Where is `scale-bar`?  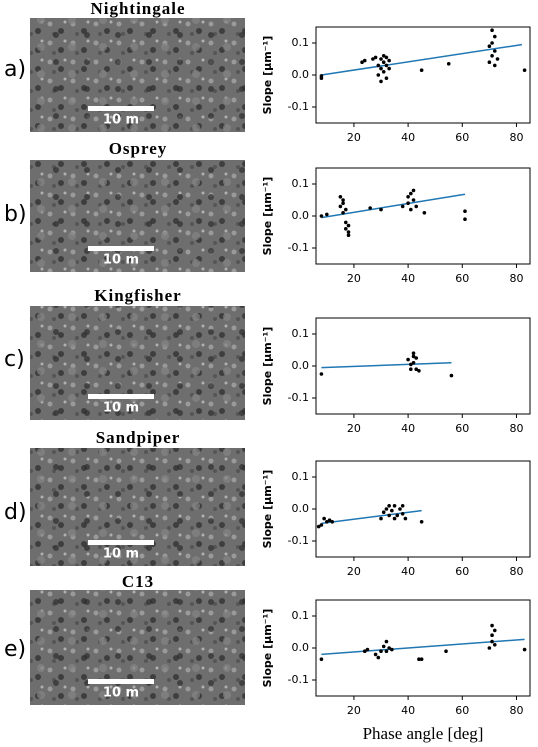
scale-bar is located at coordinates (121, 681).